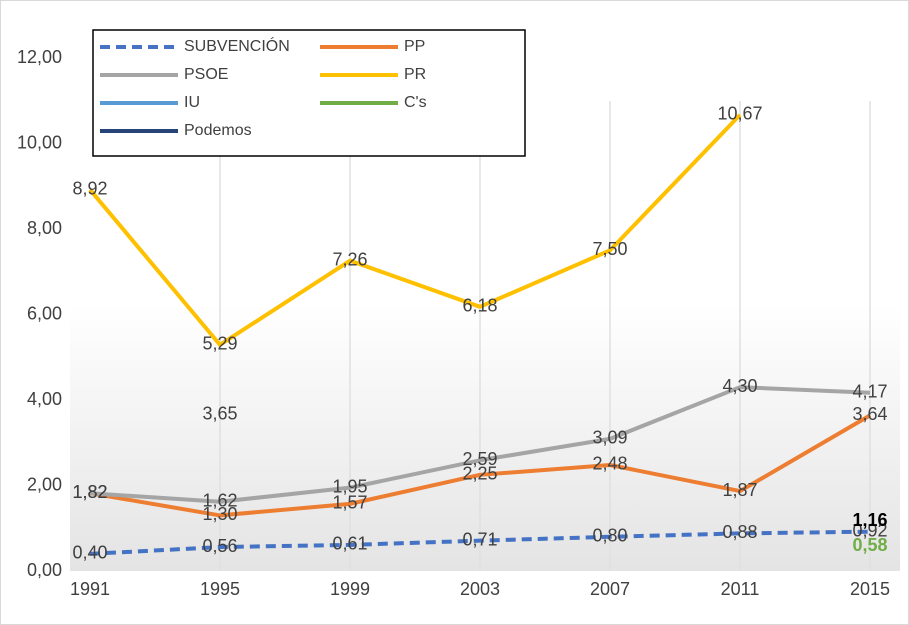 This screenshot has width=909, height=625. Describe the element at coordinates (219, 414) in the screenshot. I see `data-label: 3,65` at that location.